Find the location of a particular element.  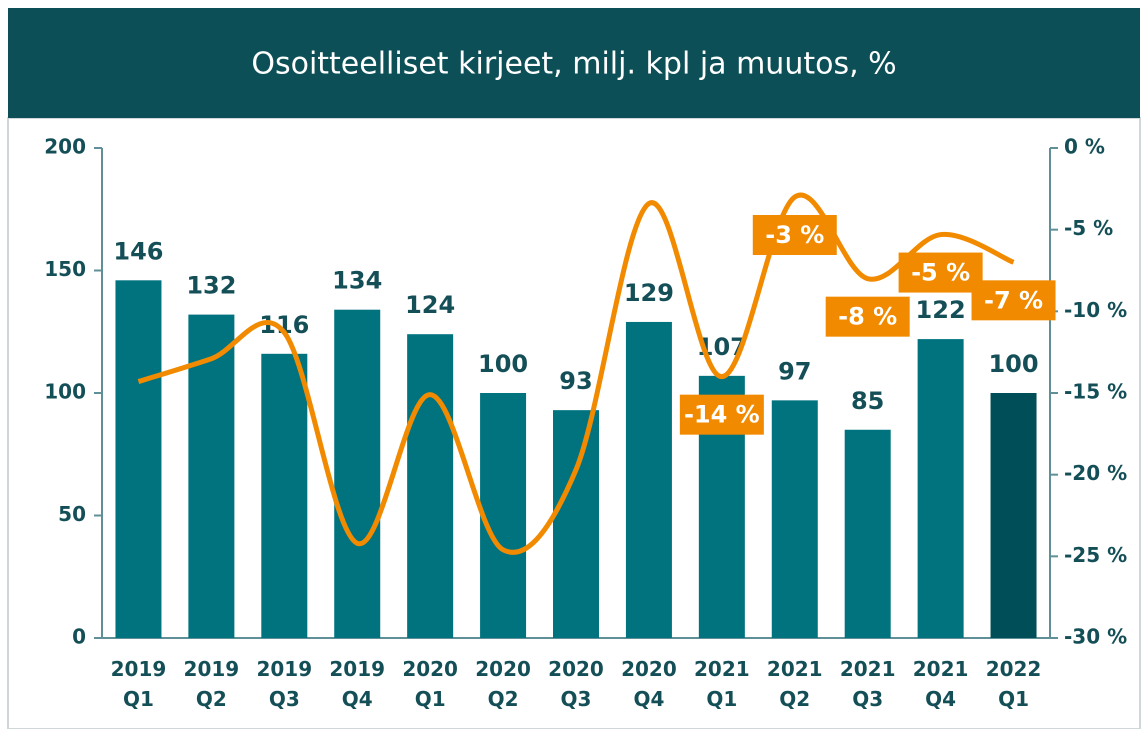

title-banner is located at coordinates (574, 63).